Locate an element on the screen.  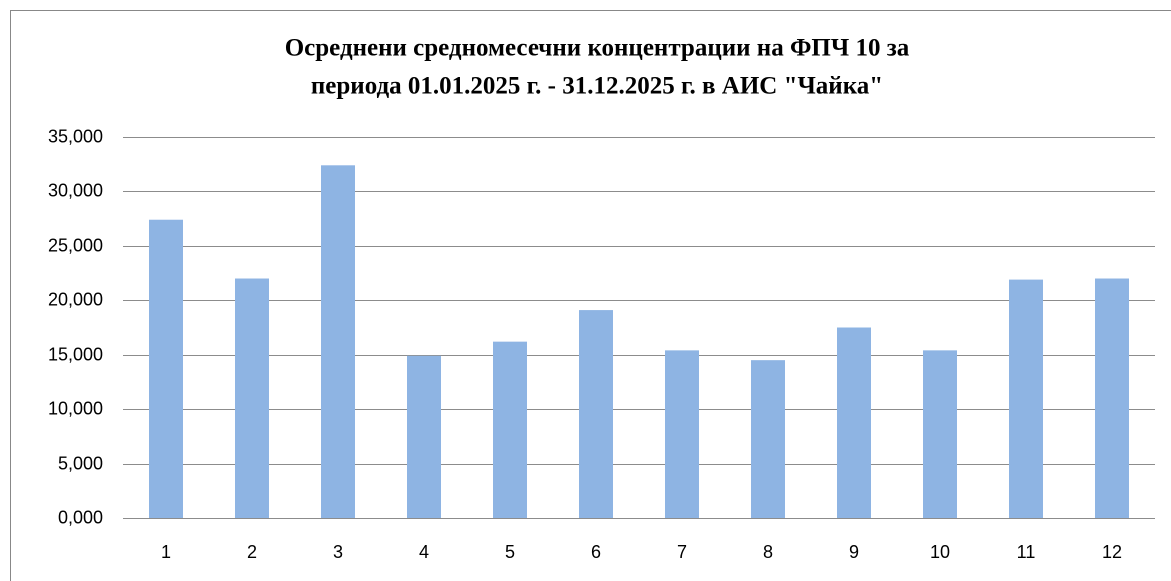
x-tick-label: 8 is located at coordinates (768, 552).